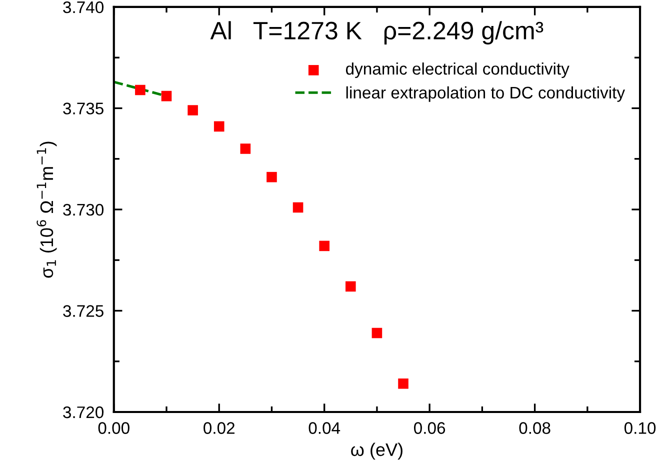  What do you see at coordinates (640, 428) in the screenshot?
I see `x-tick-label: 0.10` at bounding box center [640, 428].